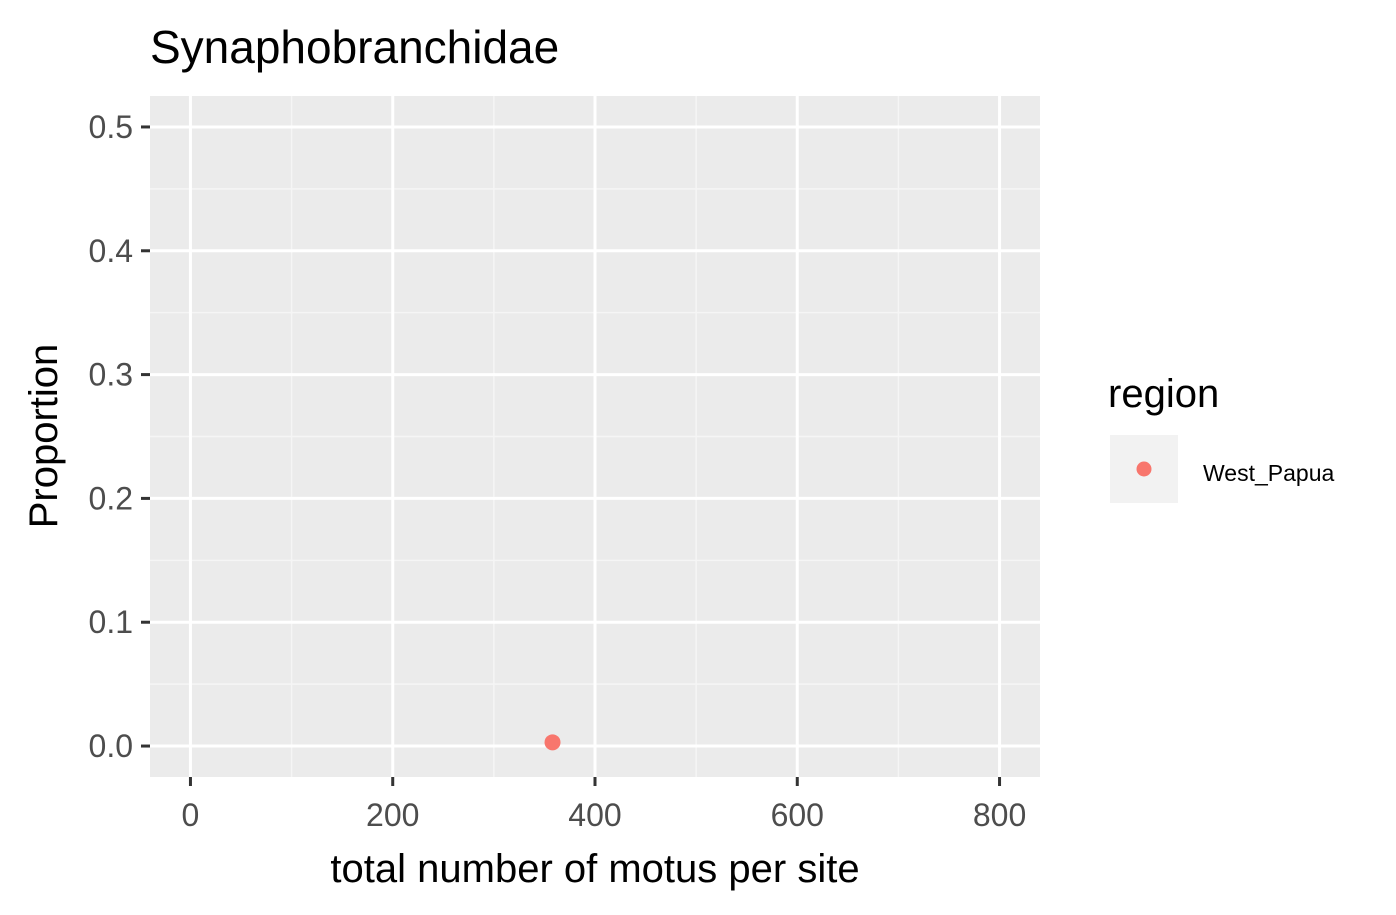 The height and width of the screenshot is (915, 1396). Describe the element at coordinates (594, 815) in the screenshot. I see `x-tick-label: 400` at that location.